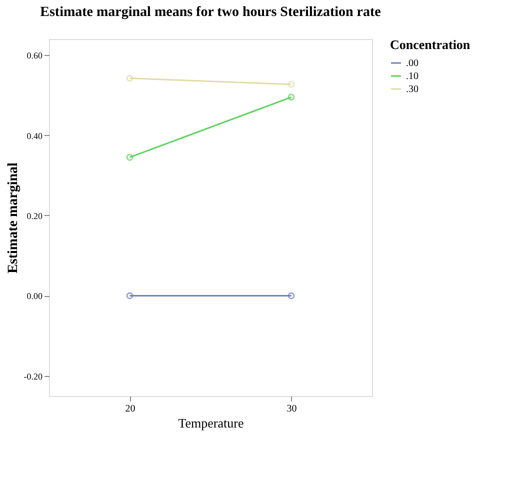 The image size is (519, 484). What do you see at coordinates (412, 76) in the screenshot?
I see `legend-label: .10` at bounding box center [412, 76].